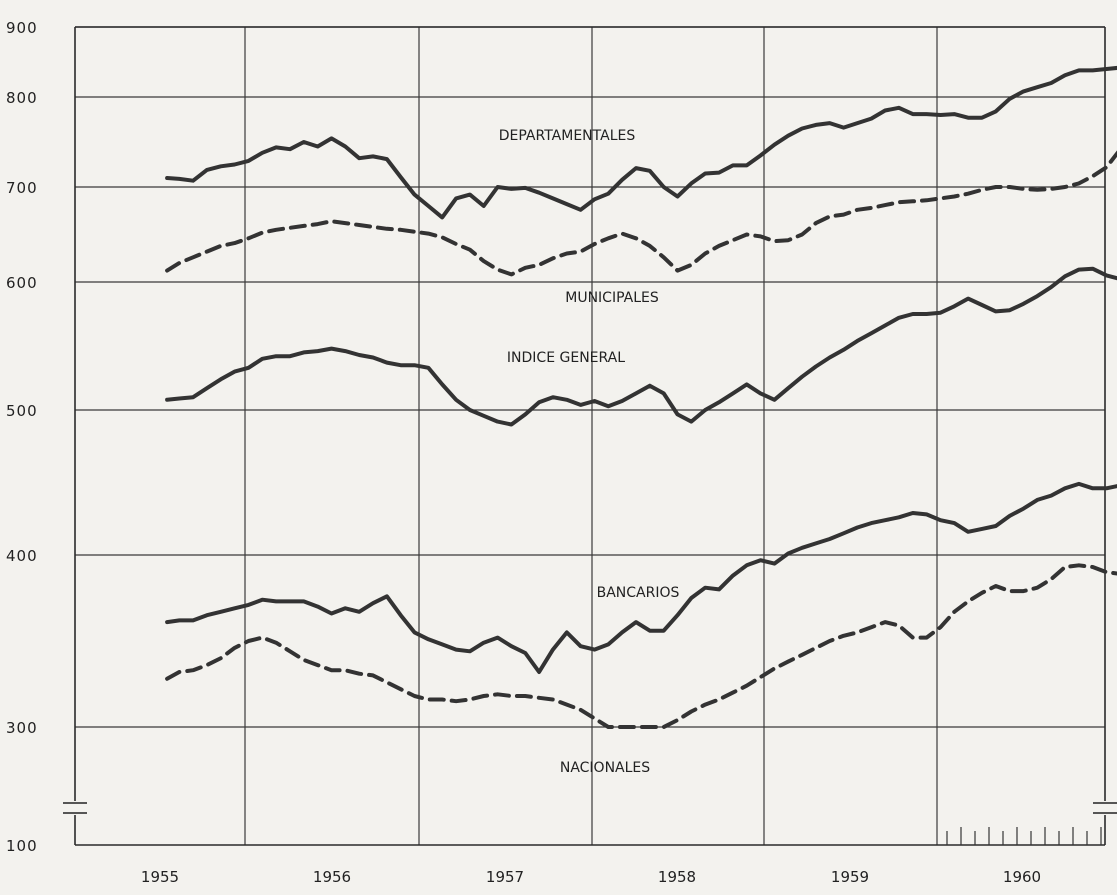 The image size is (1117, 895). What do you see at coordinates (22, 283) in the screenshot?
I see `y-tick-label: 600` at bounding box center [22, 283].